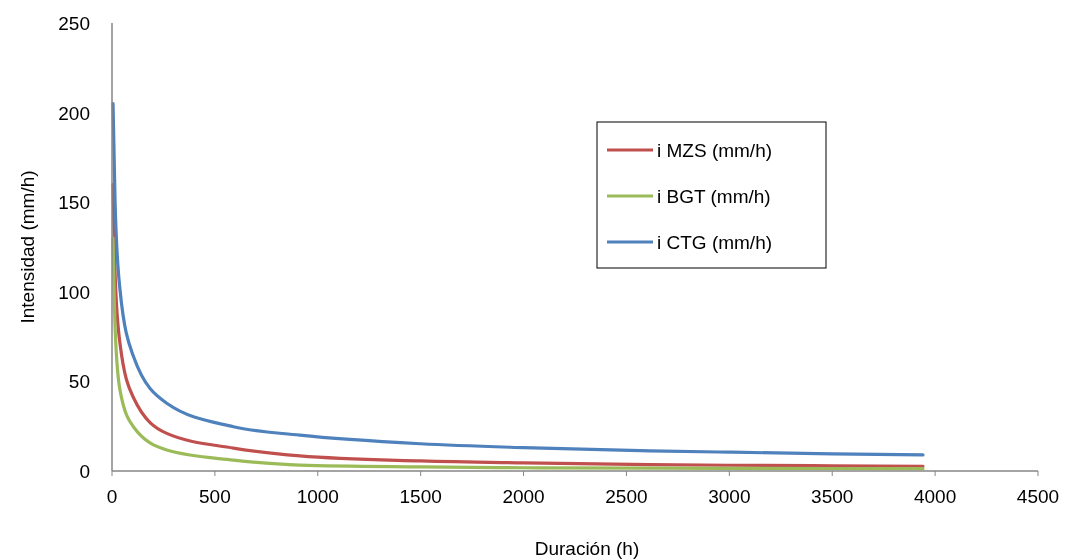  I want to click on x-tick-label: 3500, so click(832, 496).